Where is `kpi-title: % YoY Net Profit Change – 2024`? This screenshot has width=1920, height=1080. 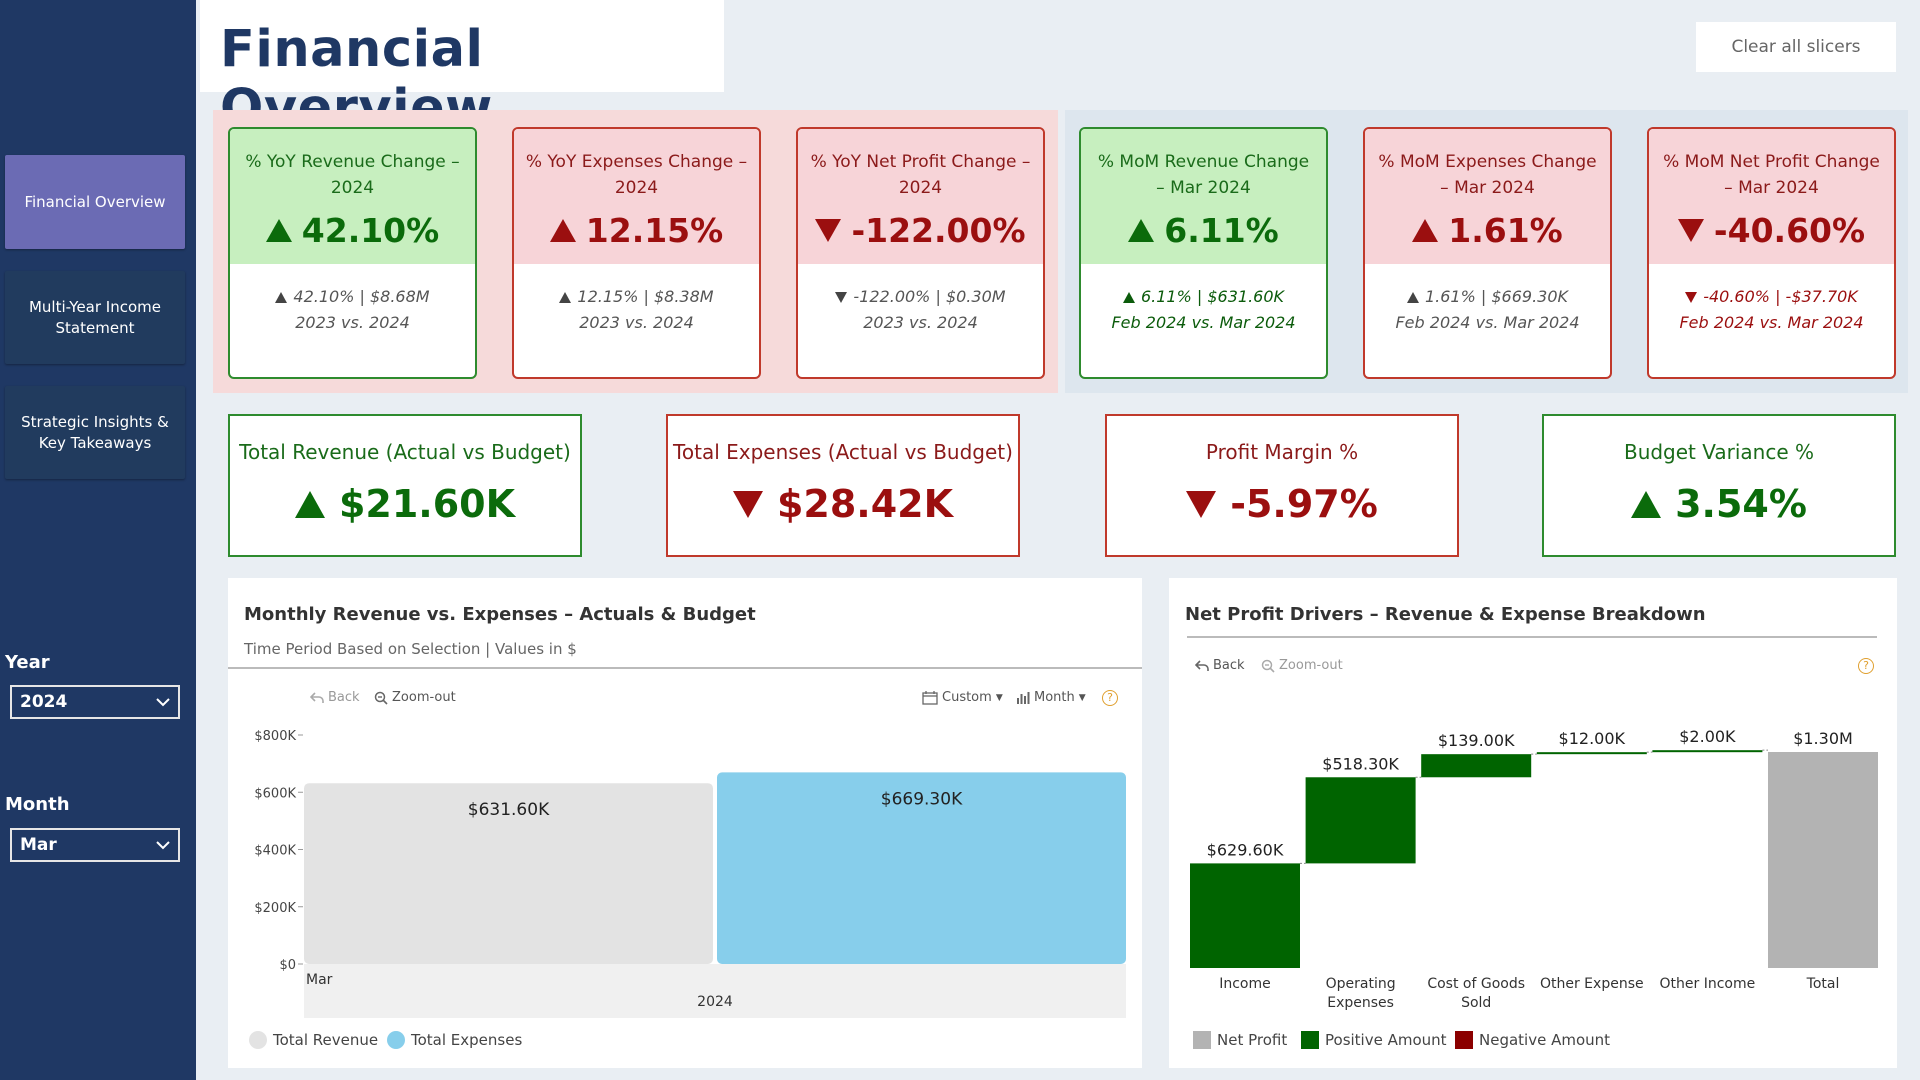 kpi-title: % YoY Net Profit Change – 2024 is located at coordinates (920, 175).